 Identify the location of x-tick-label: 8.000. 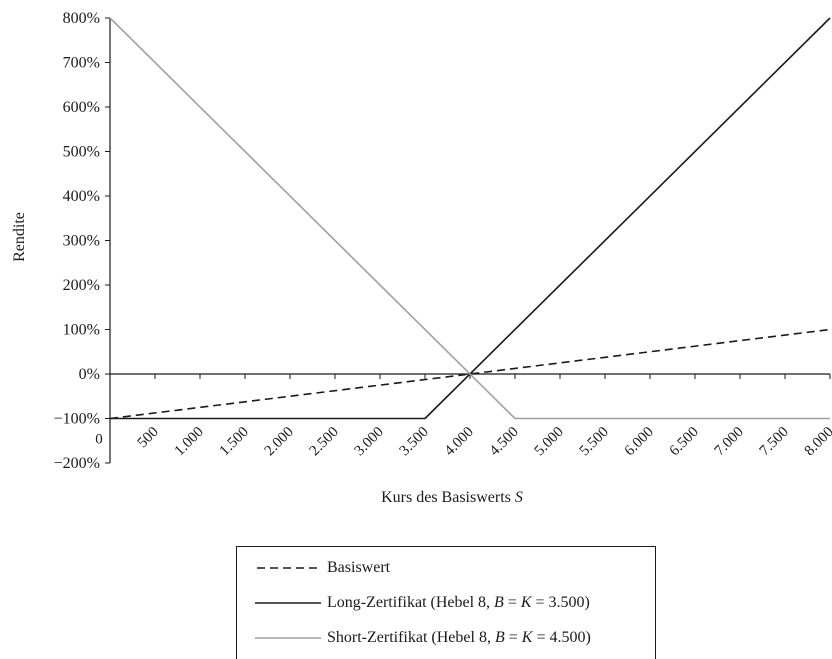
(817, 441).